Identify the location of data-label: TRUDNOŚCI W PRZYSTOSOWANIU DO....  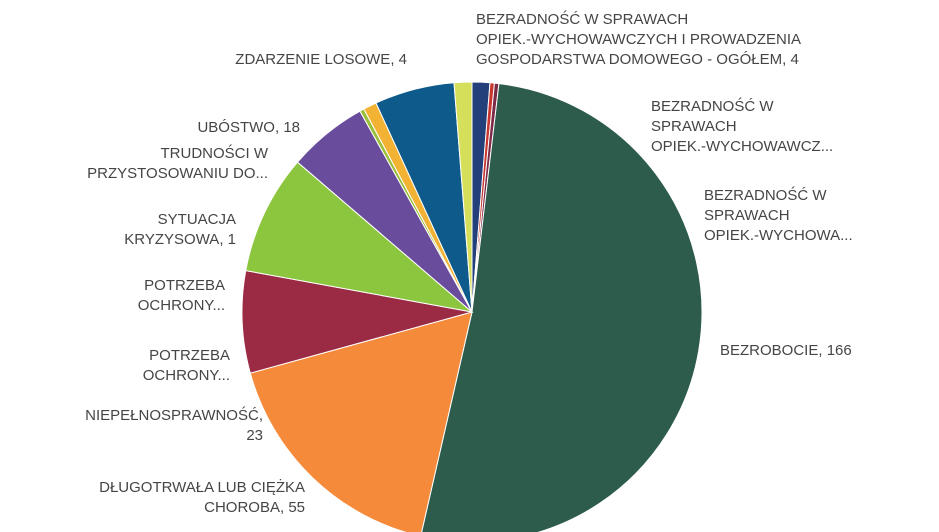
(177, 164).